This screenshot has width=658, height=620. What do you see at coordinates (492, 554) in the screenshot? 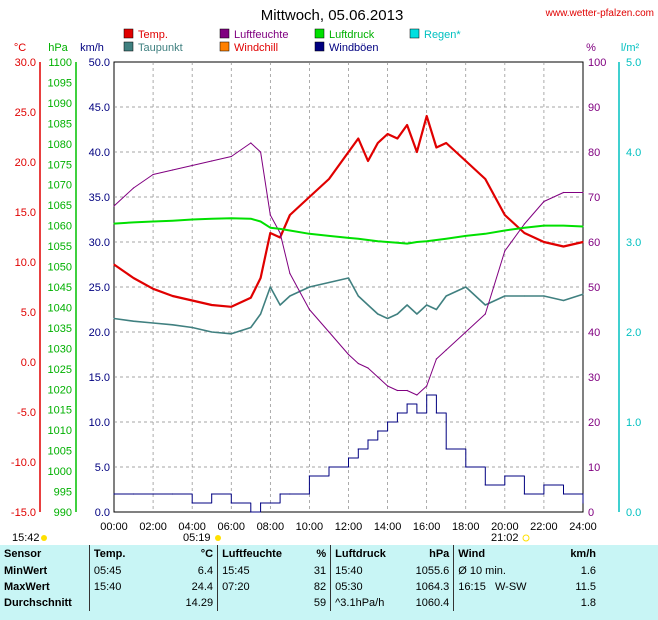
I see `stats-header-wind: Wind` at bounding box center [492, 554].